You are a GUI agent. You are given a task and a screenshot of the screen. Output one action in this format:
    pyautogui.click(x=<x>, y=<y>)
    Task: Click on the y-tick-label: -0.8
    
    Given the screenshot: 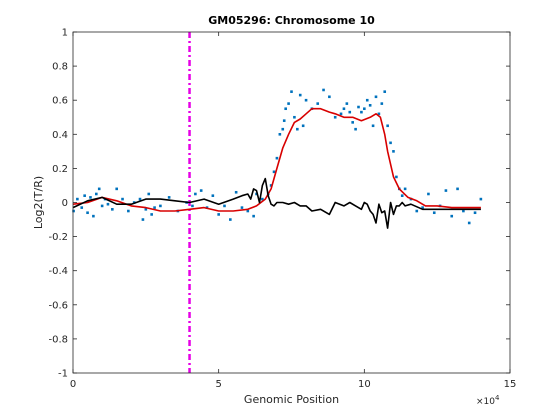 What is the action you would take?
    pyautogui.click(x=58, y=339)
    